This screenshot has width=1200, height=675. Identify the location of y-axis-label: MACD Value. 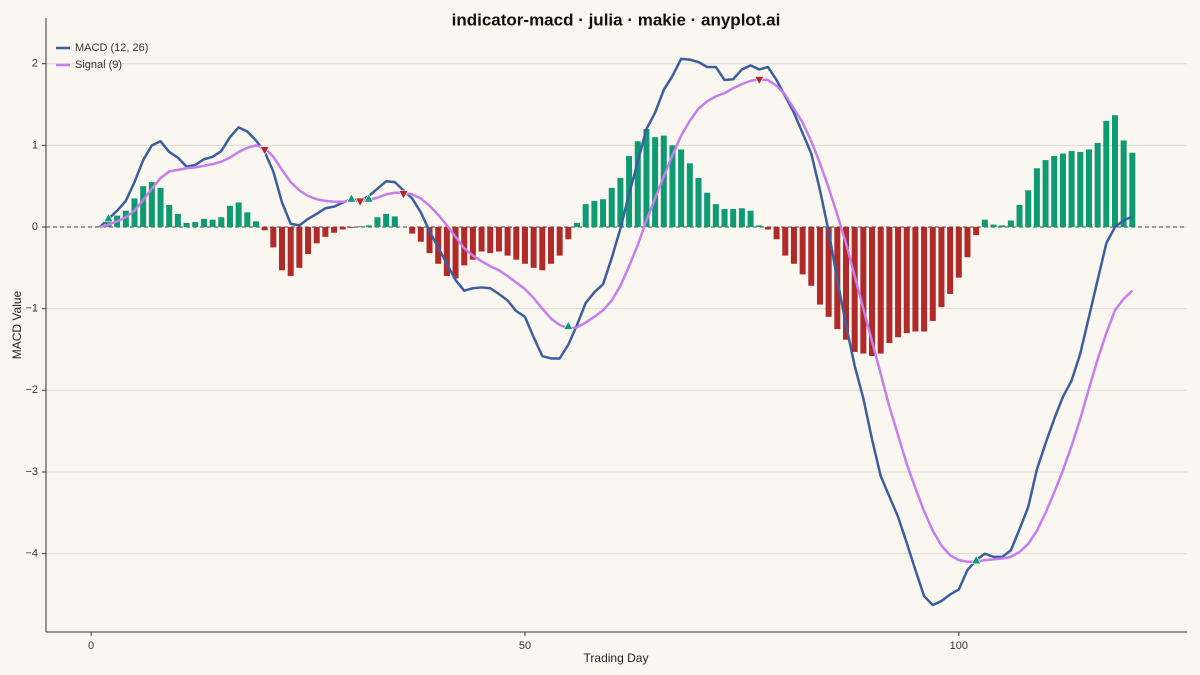
(17, 324).